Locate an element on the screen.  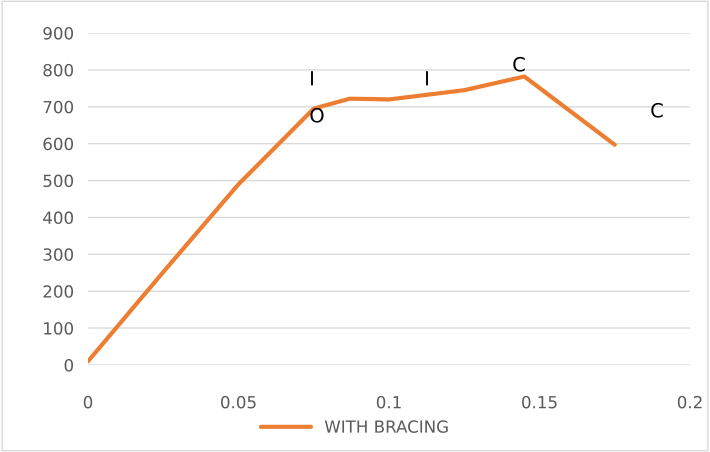
legend-label: WITH BRACING is located at coordinates (386, 426).